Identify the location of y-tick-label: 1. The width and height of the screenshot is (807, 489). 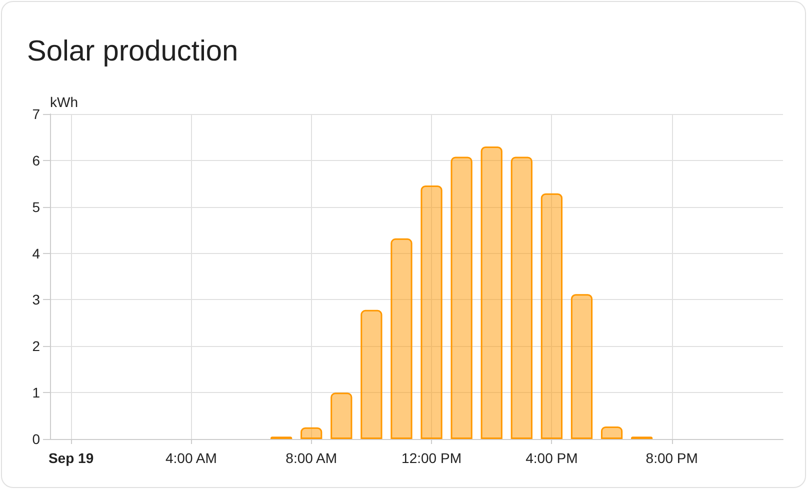
(36, 392).